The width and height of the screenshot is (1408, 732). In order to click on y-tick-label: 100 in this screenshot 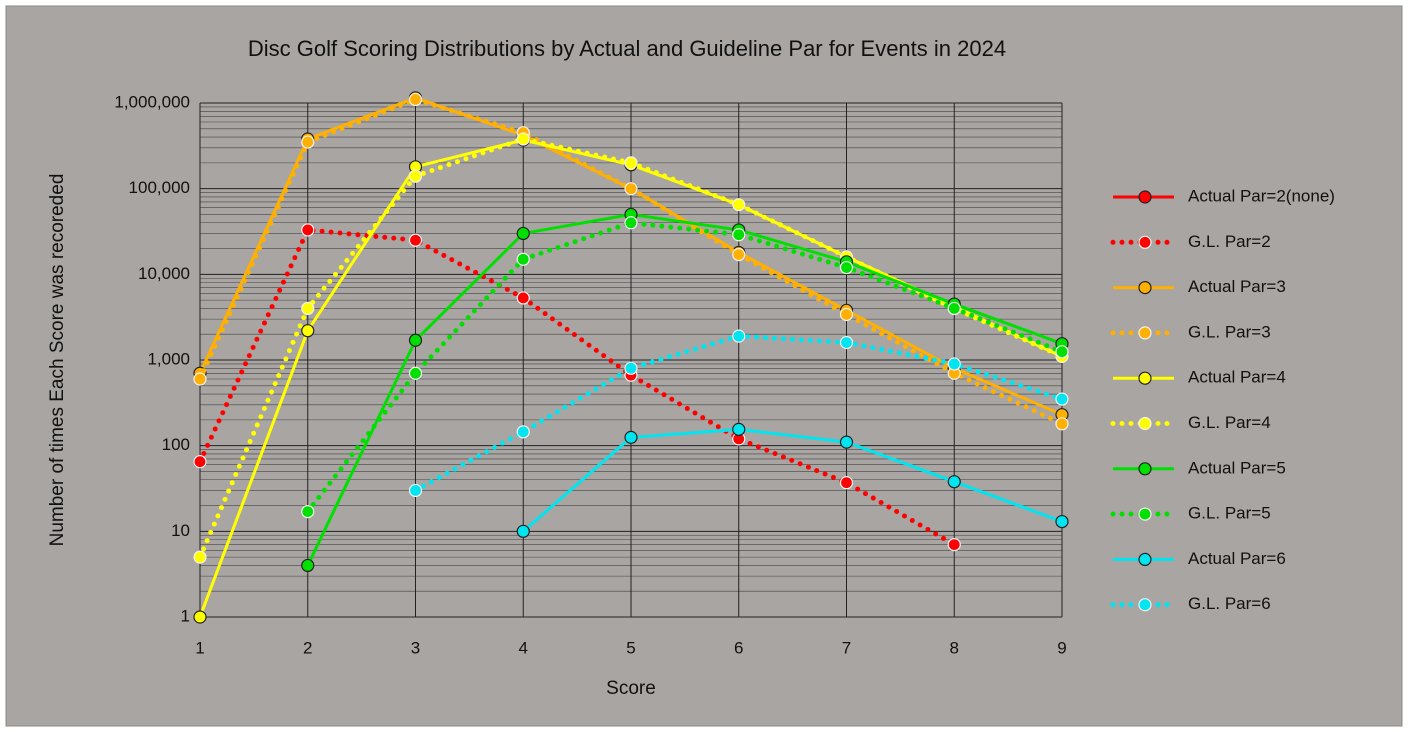, I will do `click(176, 444)`.